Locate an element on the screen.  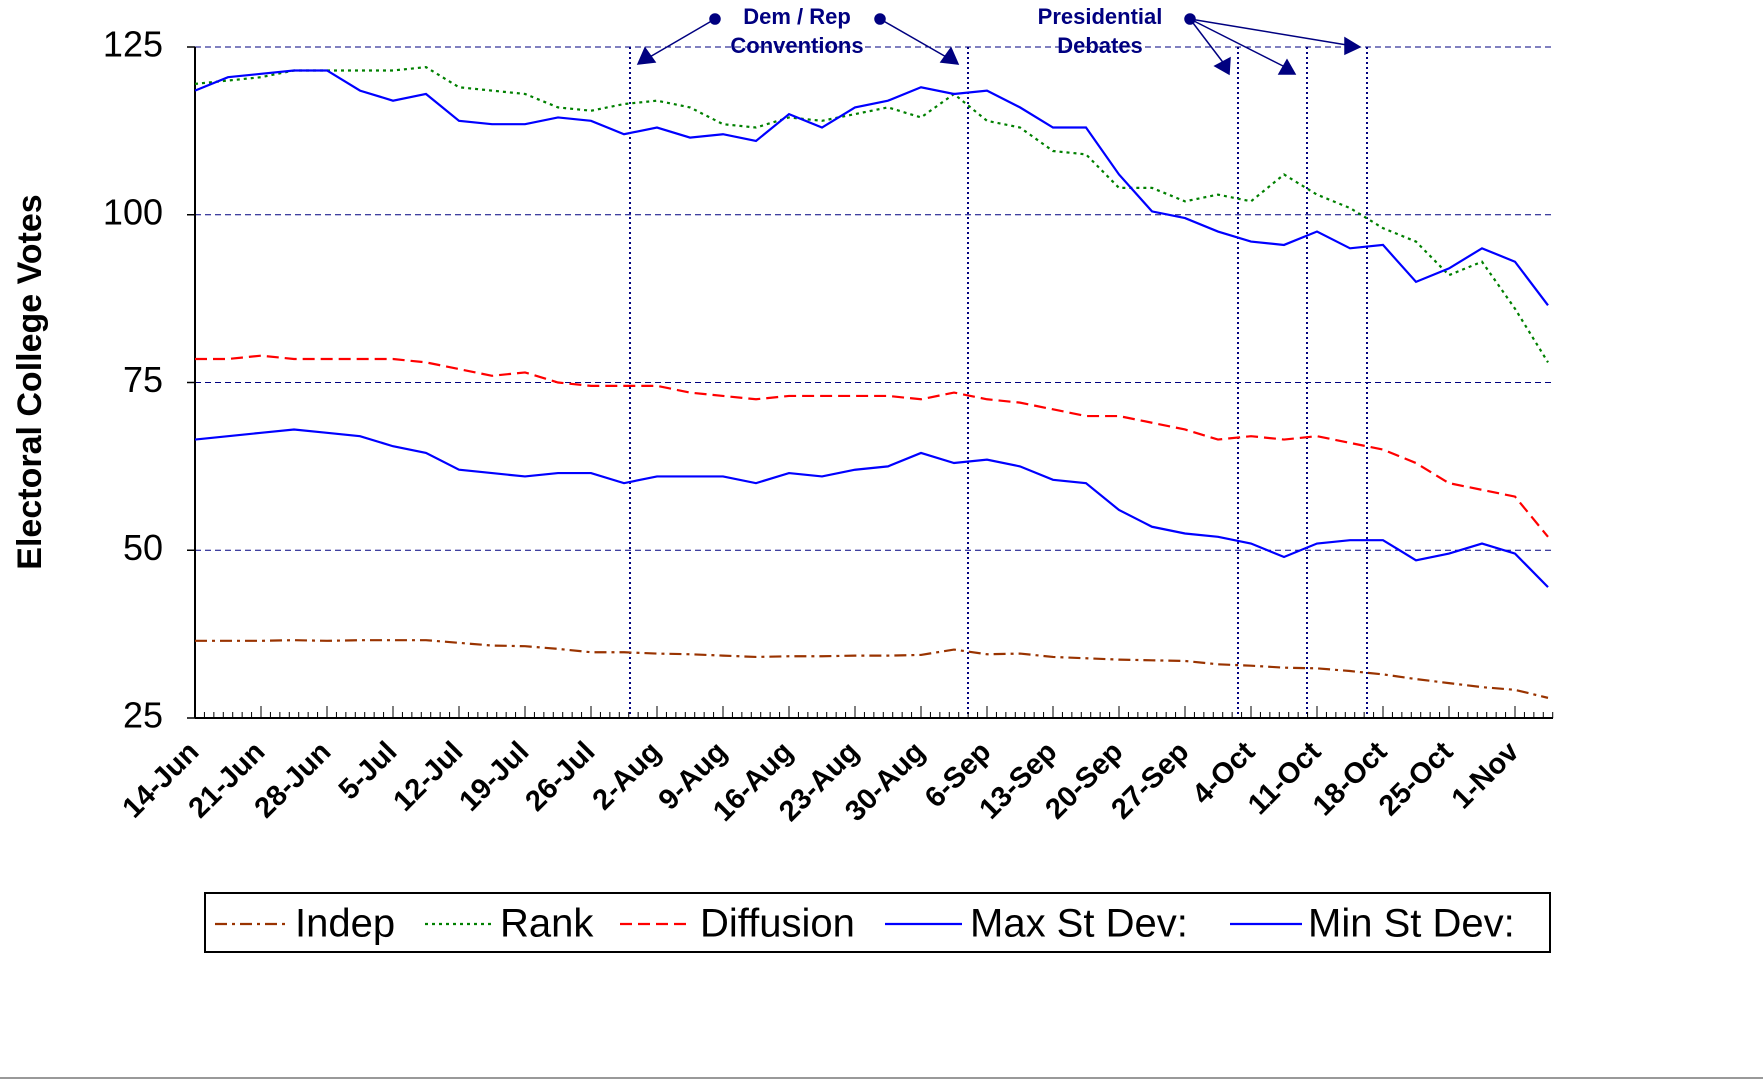
x-tick-label: 19-Jul is located at coordinates (494, 777).